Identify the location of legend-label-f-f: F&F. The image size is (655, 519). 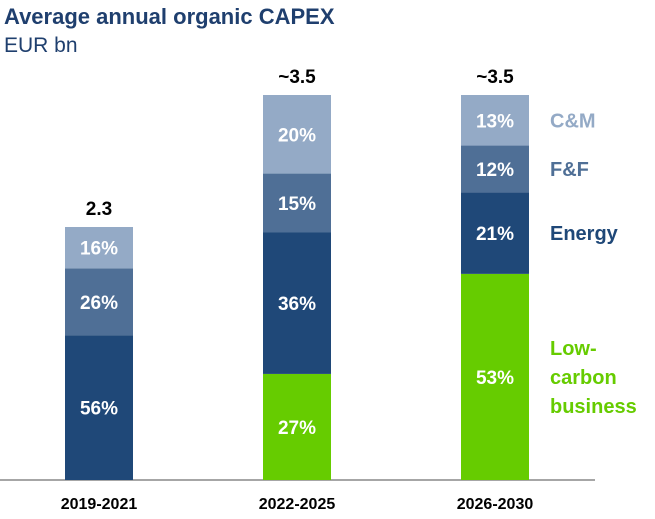
(569, 170).